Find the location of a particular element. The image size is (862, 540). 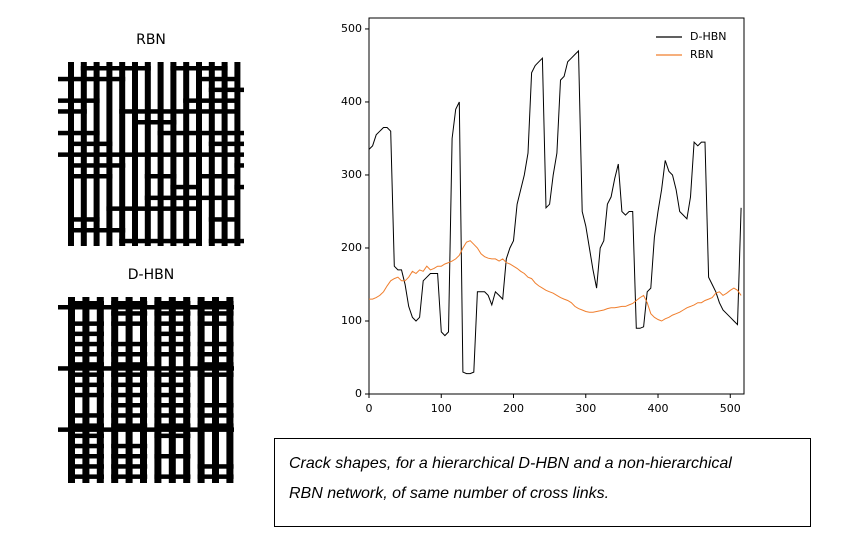

x-tick-label: 100 is located at coordinates (441, 408).